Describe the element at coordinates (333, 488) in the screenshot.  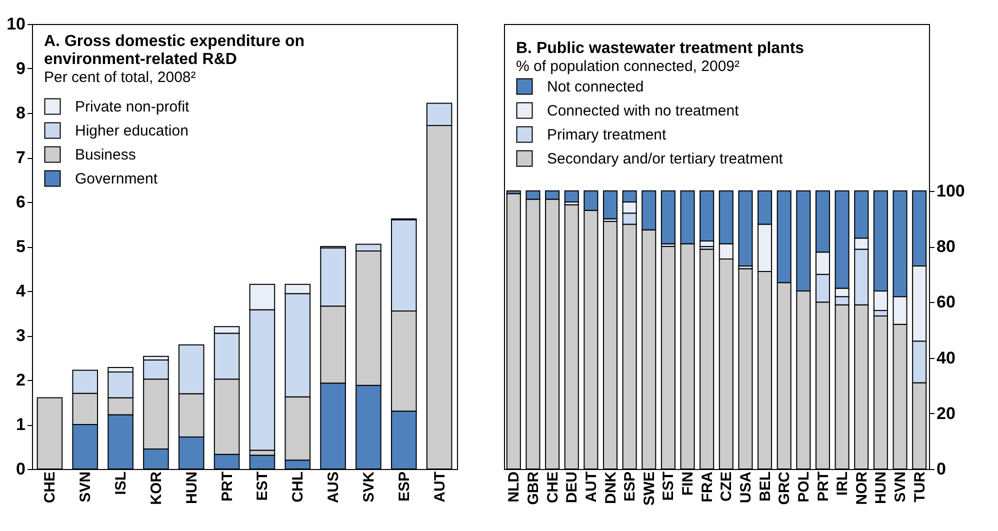
I see `x-tick-label: AUS` at that location.